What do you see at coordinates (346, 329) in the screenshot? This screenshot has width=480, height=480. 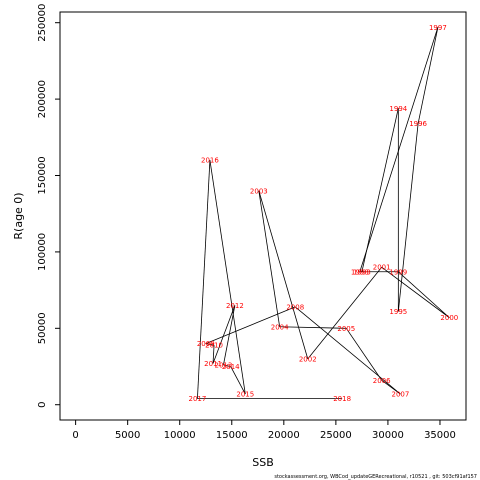 I see `year-label: 2005` at bounding box center [346, 329].